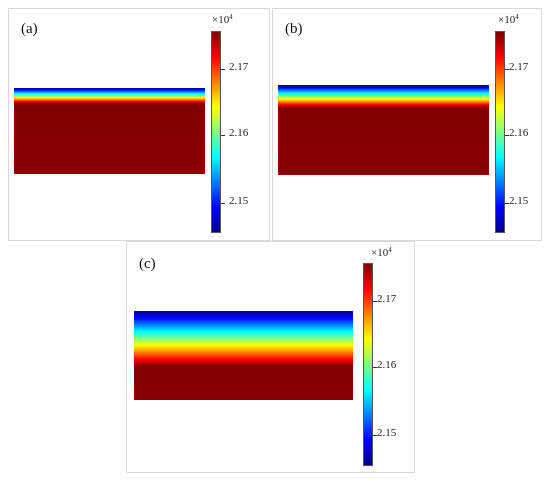 This screenshot has width=550, height=484. What do you see at coordinates (216, 132) in the screenshot?
I see `colorbar-a` at bounding box center [216, 132].